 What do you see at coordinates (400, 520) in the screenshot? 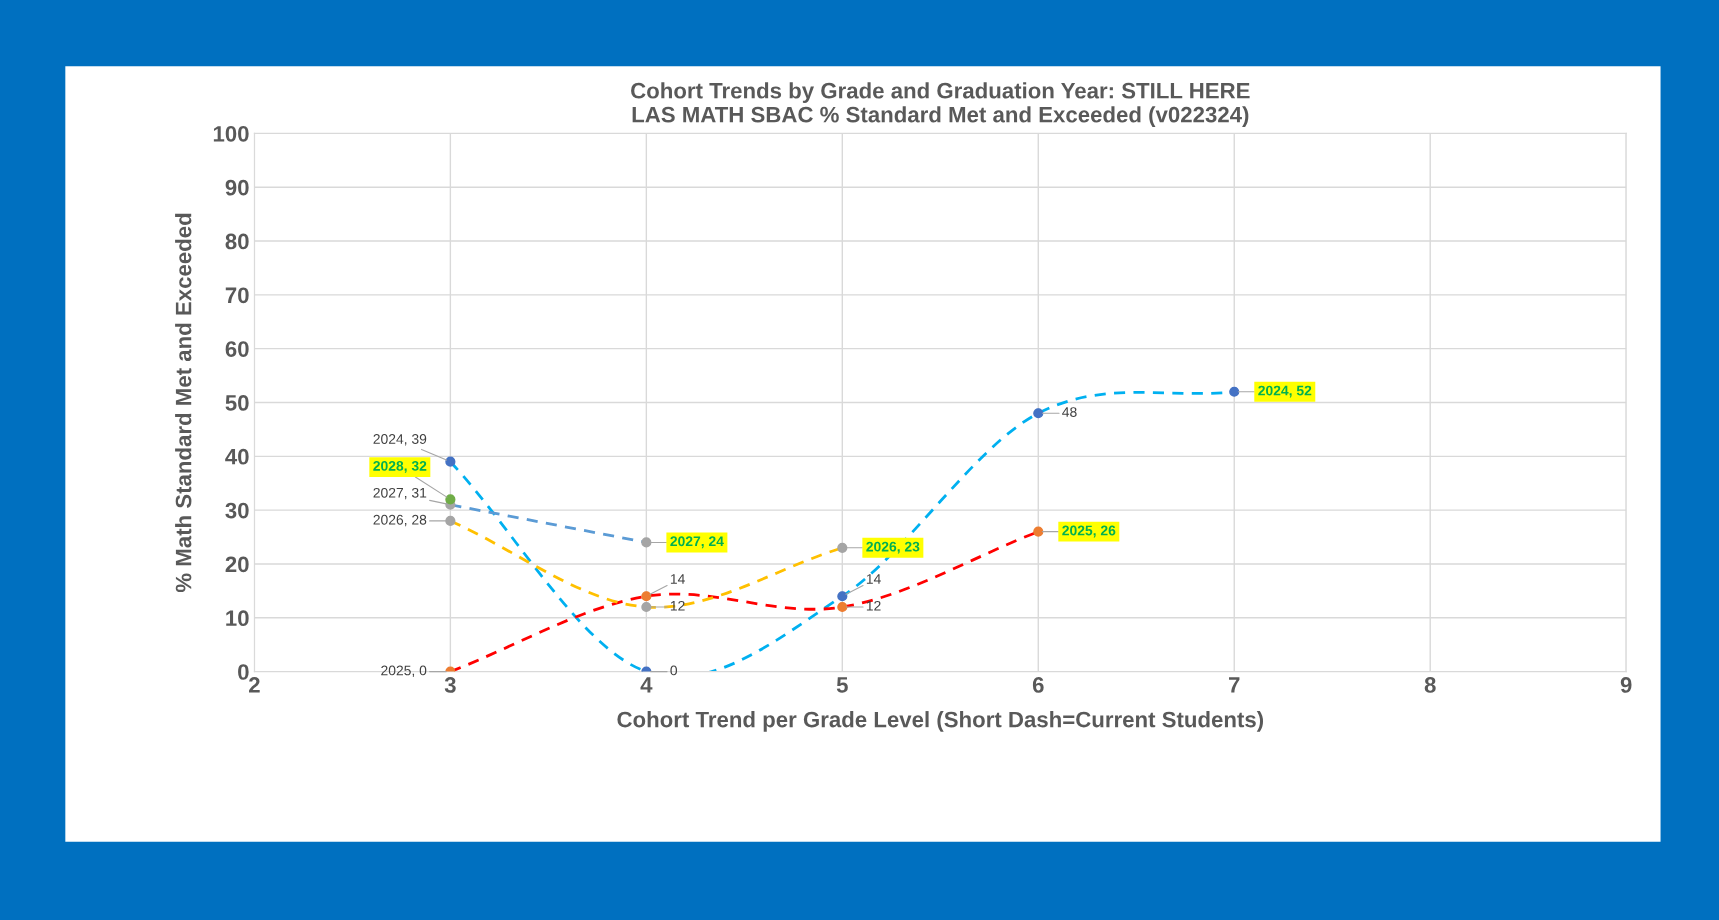
I see `data-label: 2026, 28` at bounding box center [400, 520].